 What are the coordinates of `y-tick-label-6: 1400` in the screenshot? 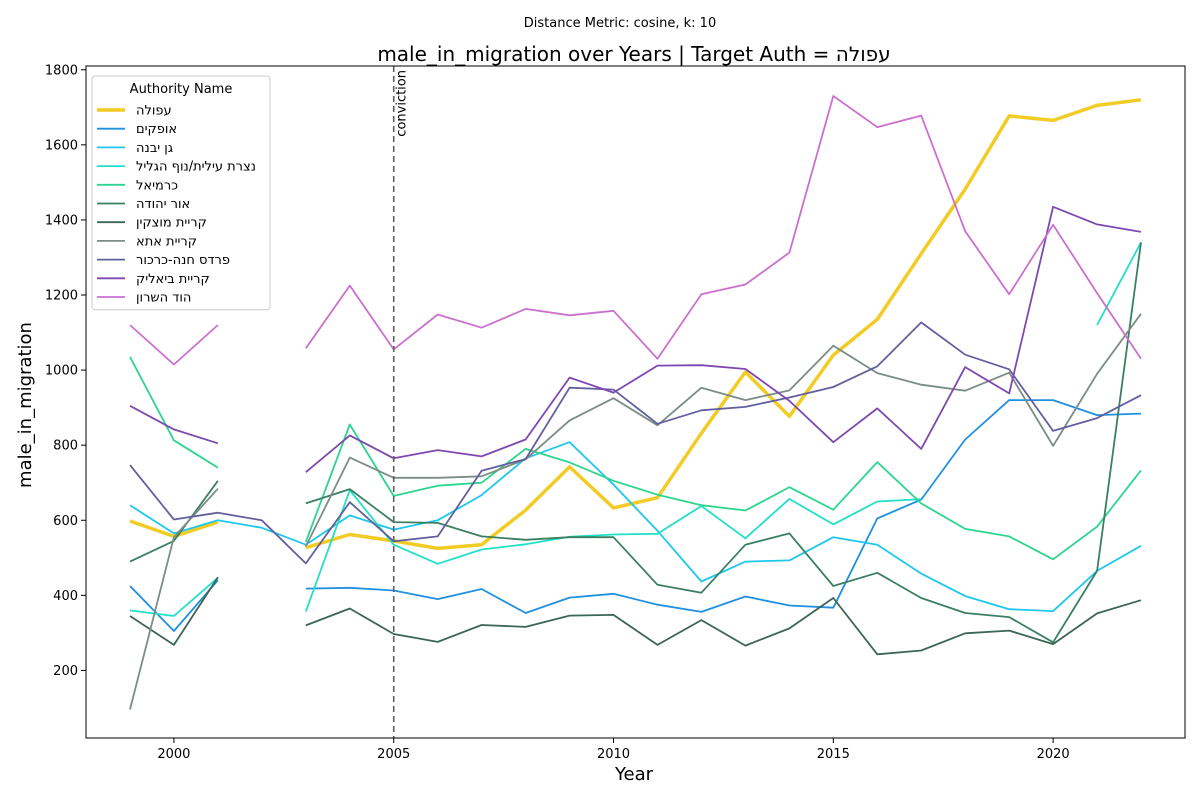 It's located at (61, 220).